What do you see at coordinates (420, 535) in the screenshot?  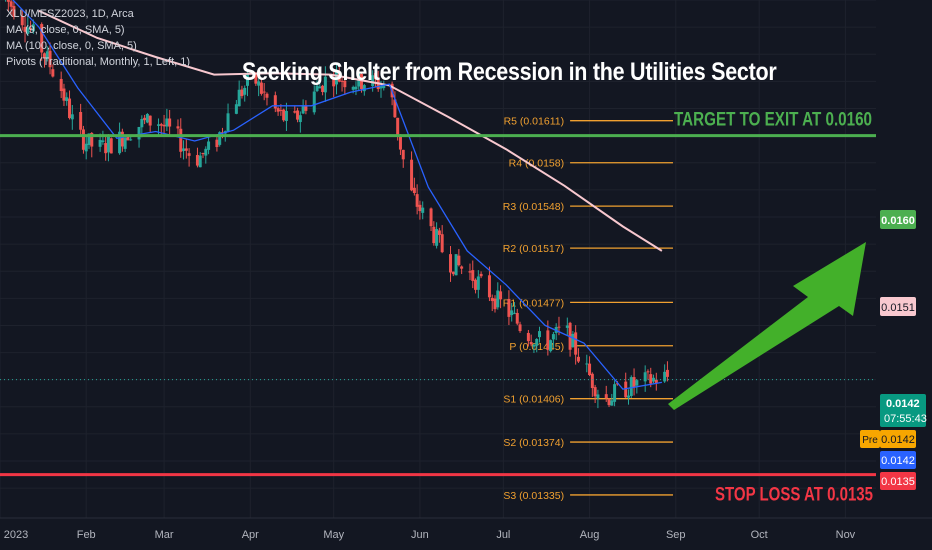 I see `x-tick-label: Jun` at bounding box center [420, 535].